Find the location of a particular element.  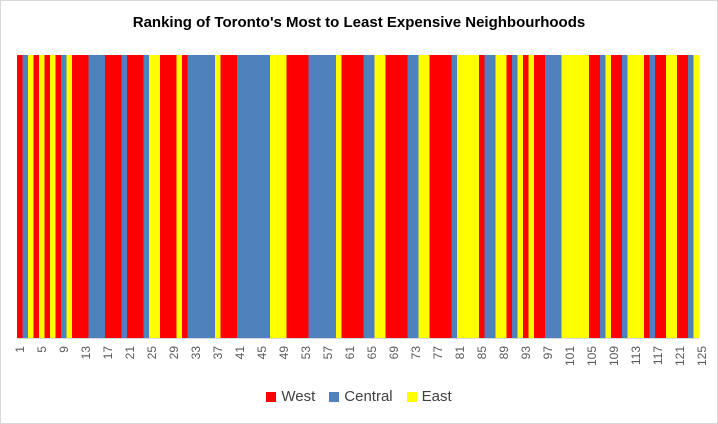

bar-75-east is located at coordinates (427, 196).